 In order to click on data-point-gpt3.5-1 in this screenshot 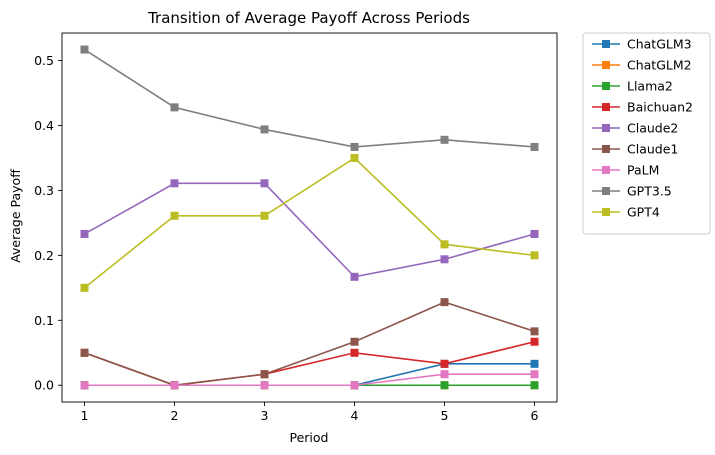, I will do `click(84, 49)`.